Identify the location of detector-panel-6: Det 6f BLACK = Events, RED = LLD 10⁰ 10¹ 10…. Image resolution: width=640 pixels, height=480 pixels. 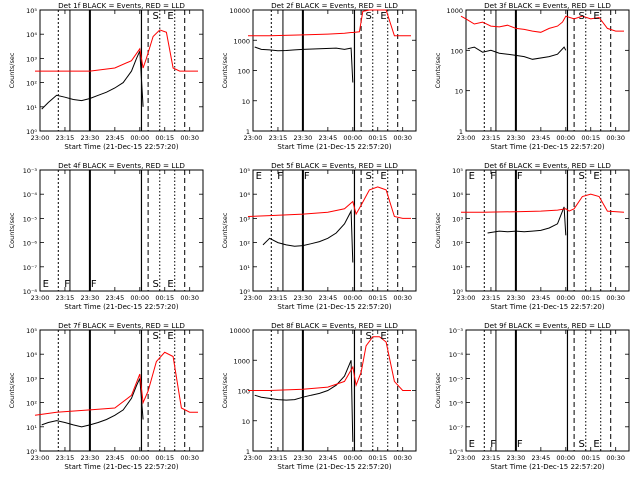
(532, 236).